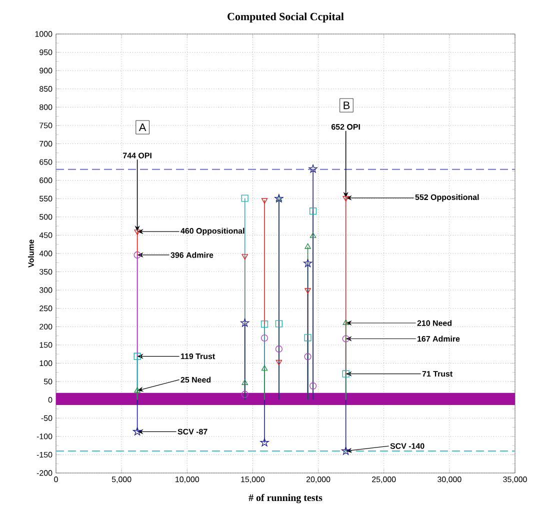  Describe the element at coordinates (285, 499) in the screenshot. I see `x-axis-title: # of running tests` at that location.